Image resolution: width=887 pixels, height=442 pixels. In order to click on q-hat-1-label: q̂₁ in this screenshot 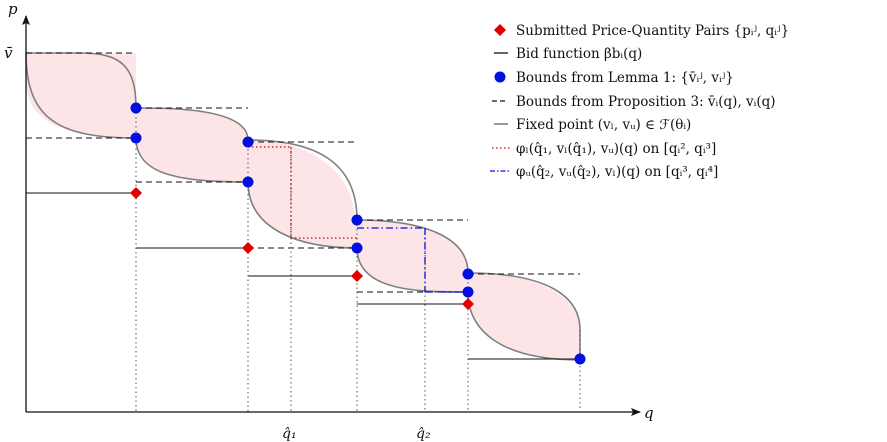, I will do `click(289, 434)`.